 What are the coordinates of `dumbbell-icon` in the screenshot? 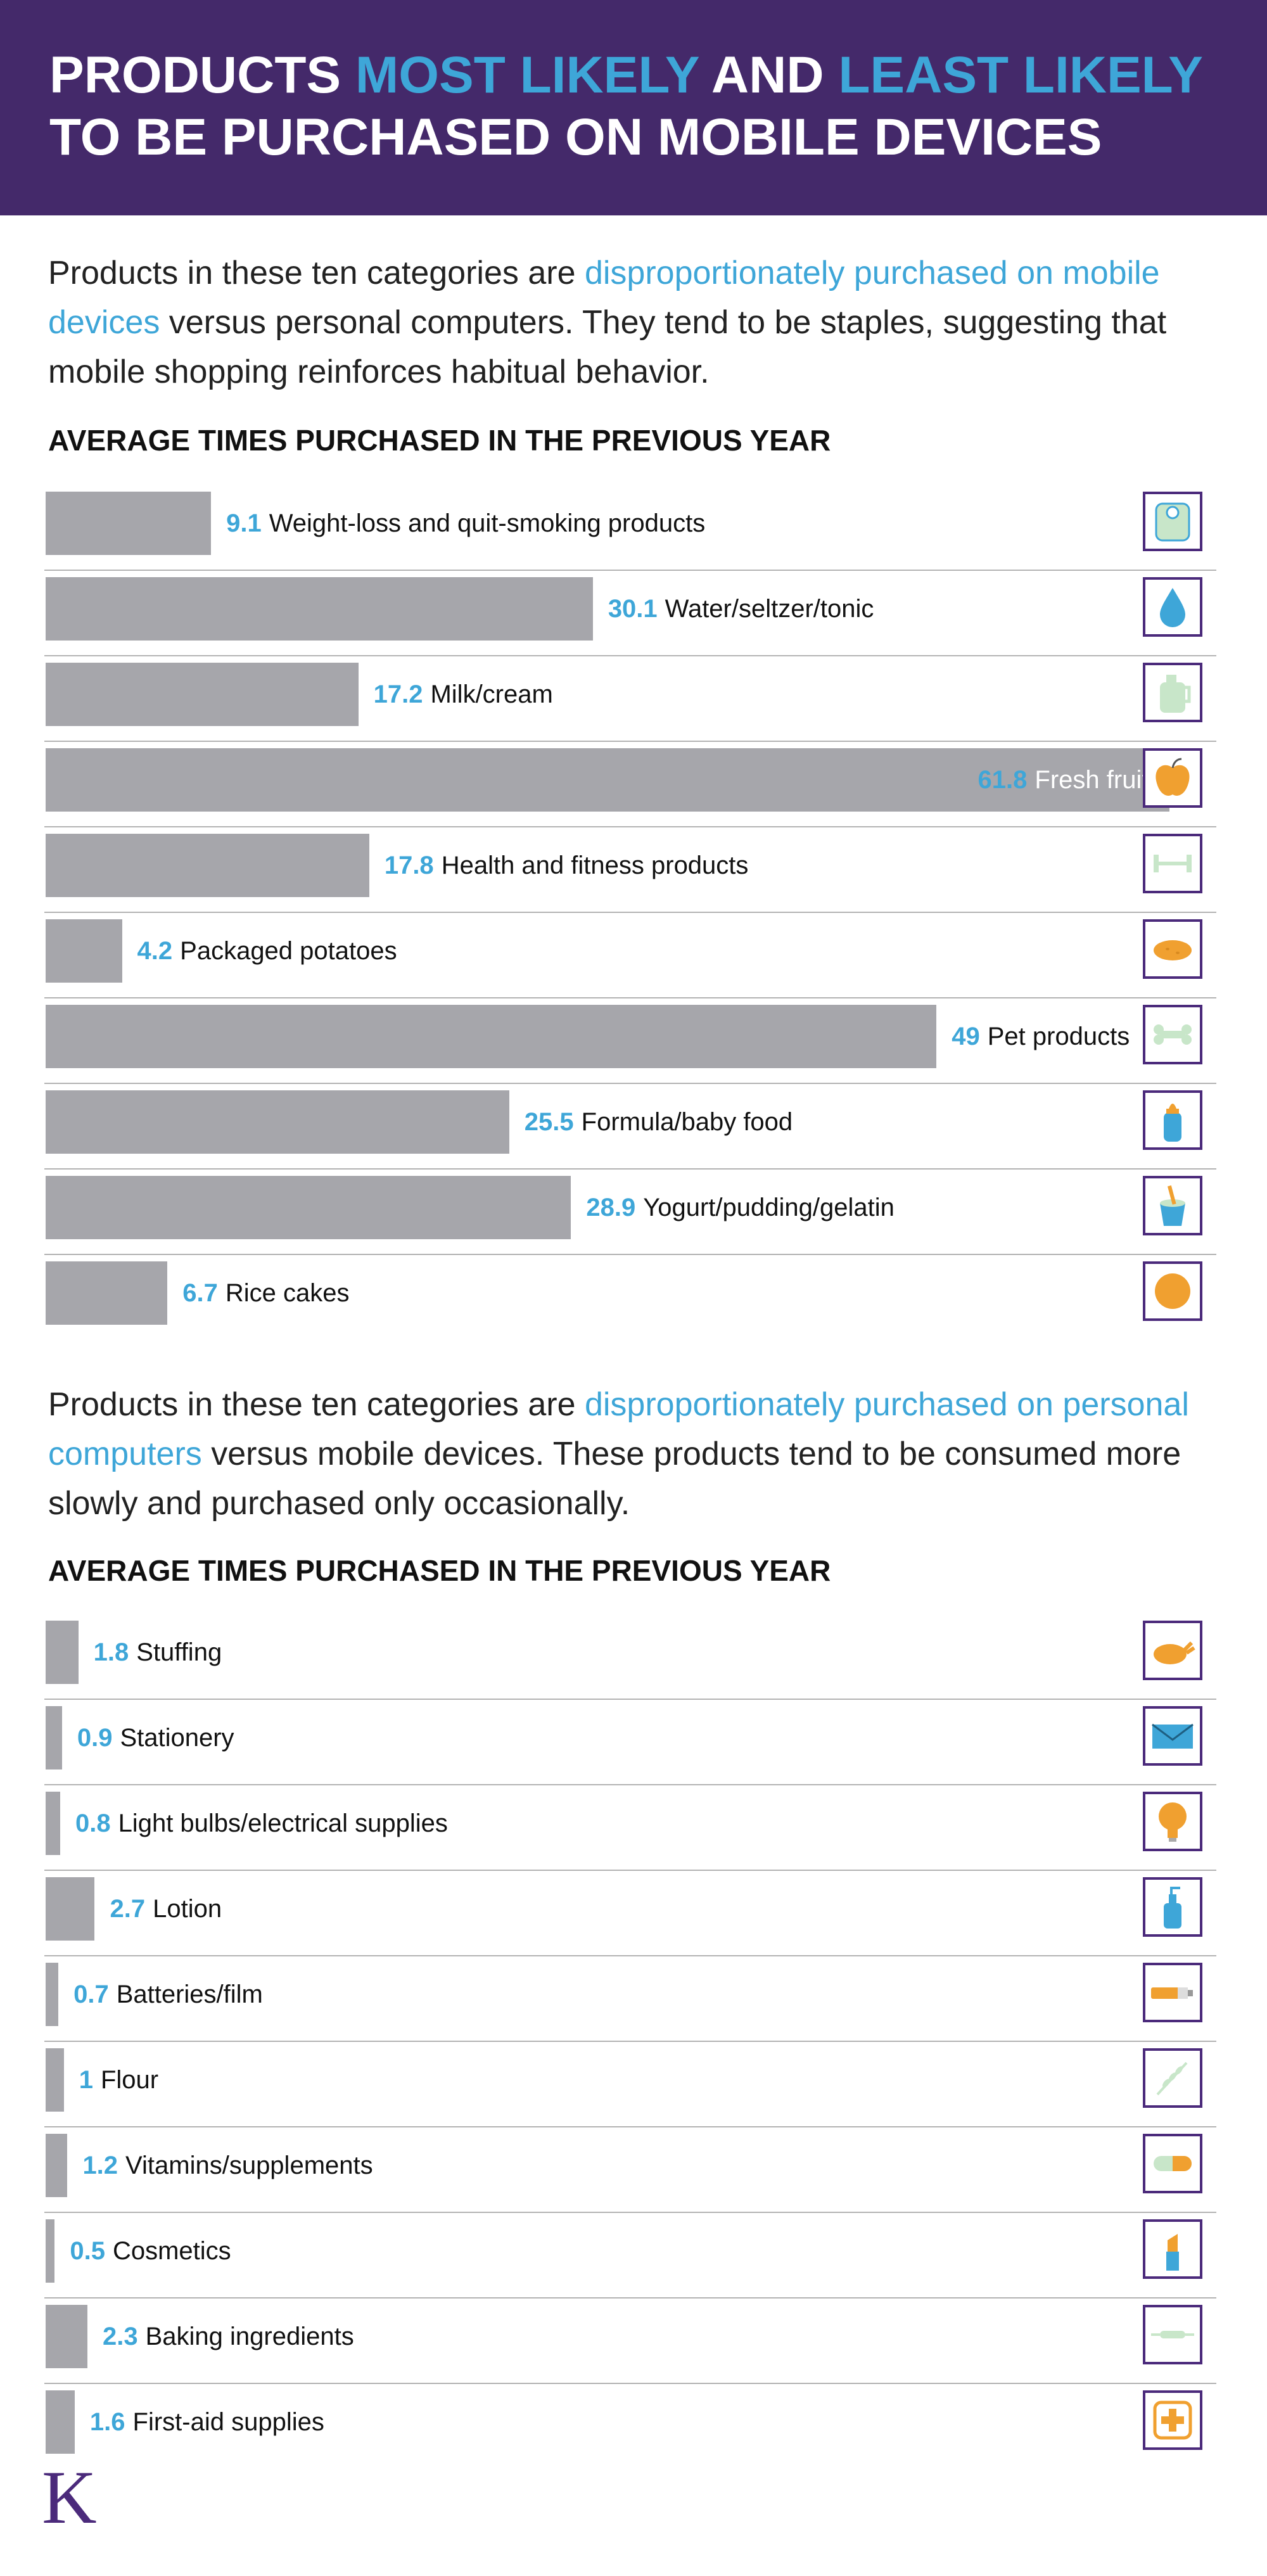 It's located at (1172, 864).